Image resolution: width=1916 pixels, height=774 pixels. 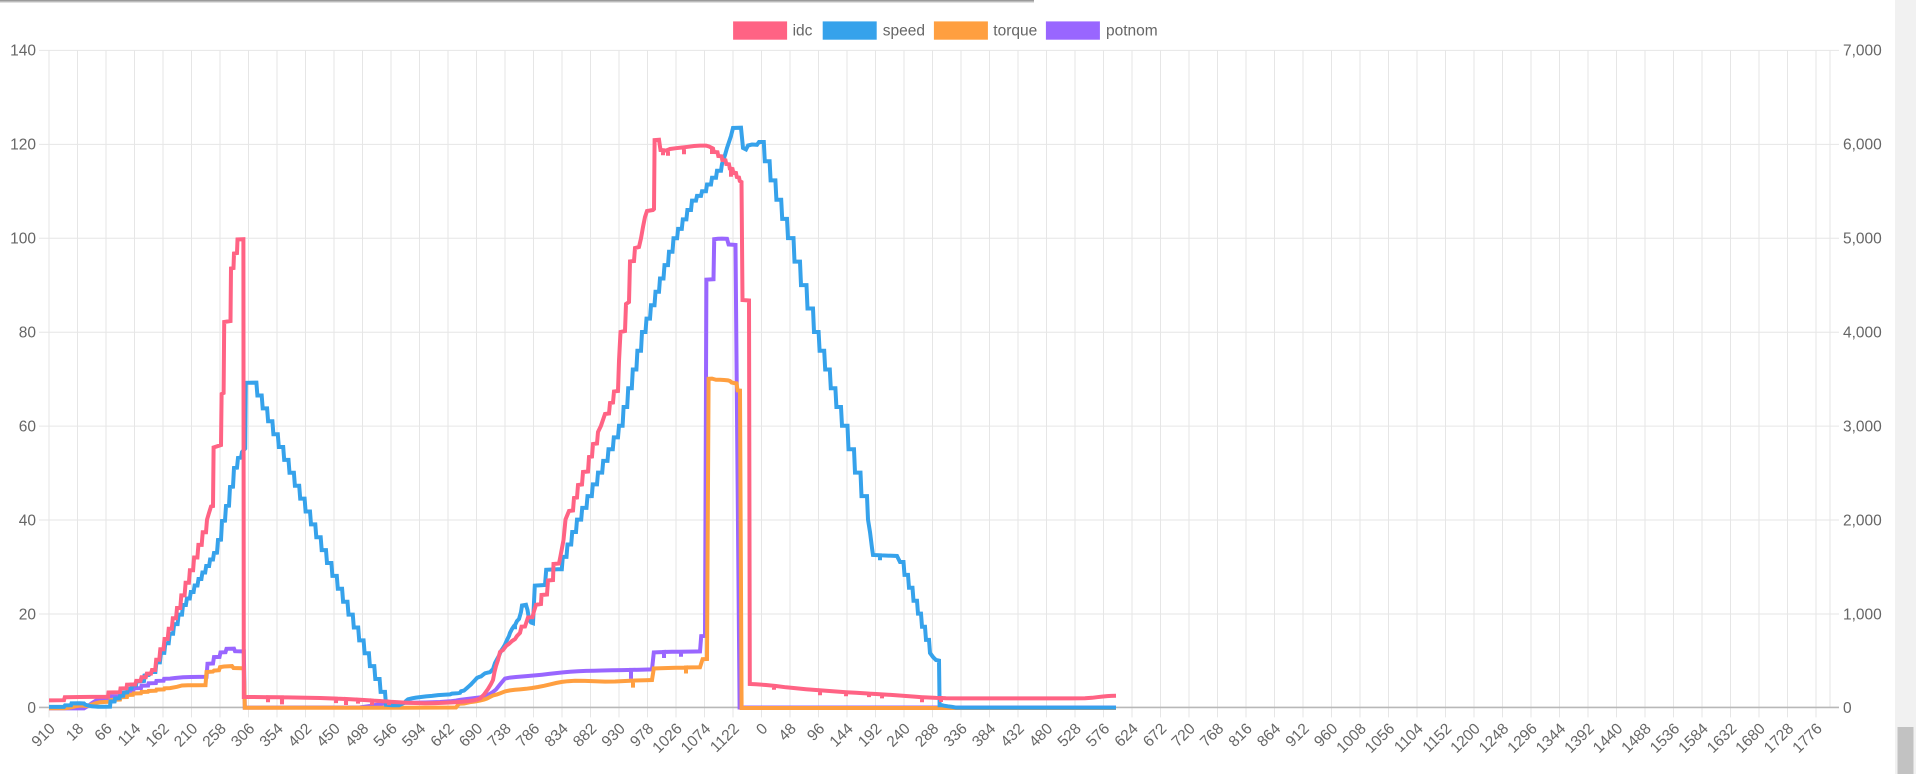 I want to click on svg-text: 2,000, so click(x=1862, y=520).